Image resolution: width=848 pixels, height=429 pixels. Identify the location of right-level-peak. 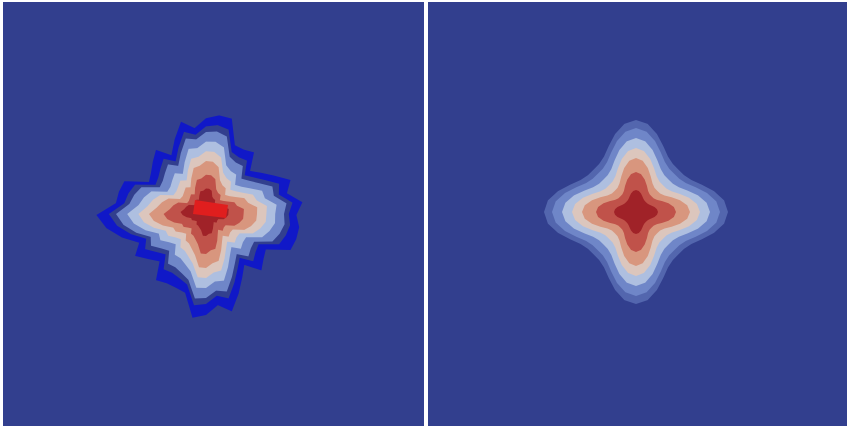
(636, 212).